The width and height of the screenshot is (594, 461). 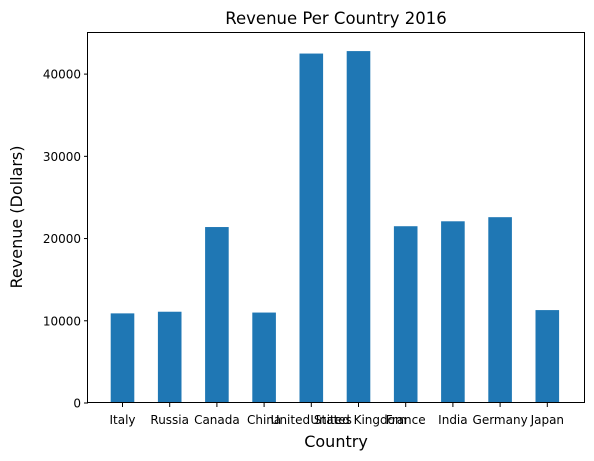 I want to click on y-tick-label-20000: 20000, so click(x=62, y=239).